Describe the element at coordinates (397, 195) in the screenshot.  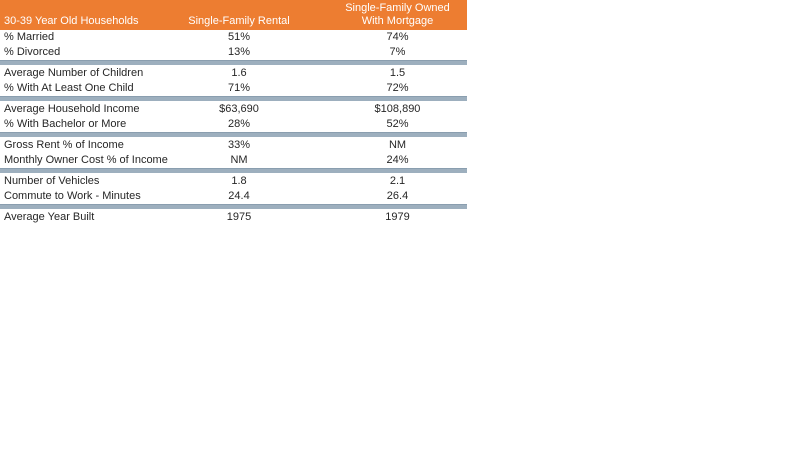
I see `owned-value: 26.4` at that location.